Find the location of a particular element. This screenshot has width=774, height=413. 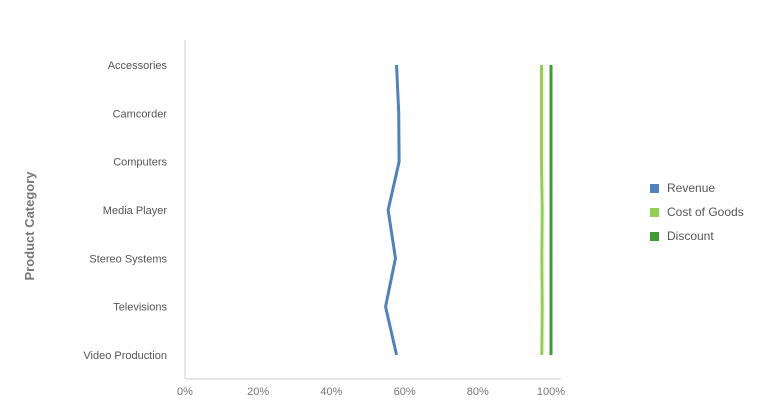

y-axis-title: Product Category is located at coordinates (29, 226).